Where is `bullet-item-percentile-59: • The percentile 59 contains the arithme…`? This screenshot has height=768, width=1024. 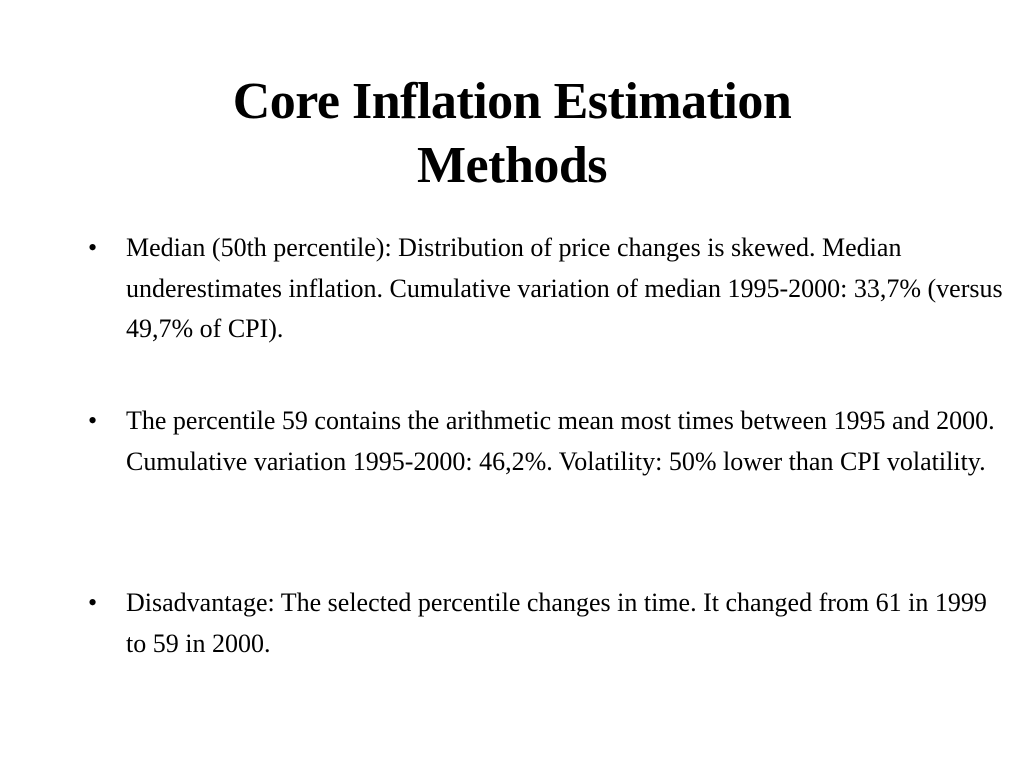
bullet-item-percentile-59: • The percentile 59 contains the arithme… is located at coordinates (545, 441).